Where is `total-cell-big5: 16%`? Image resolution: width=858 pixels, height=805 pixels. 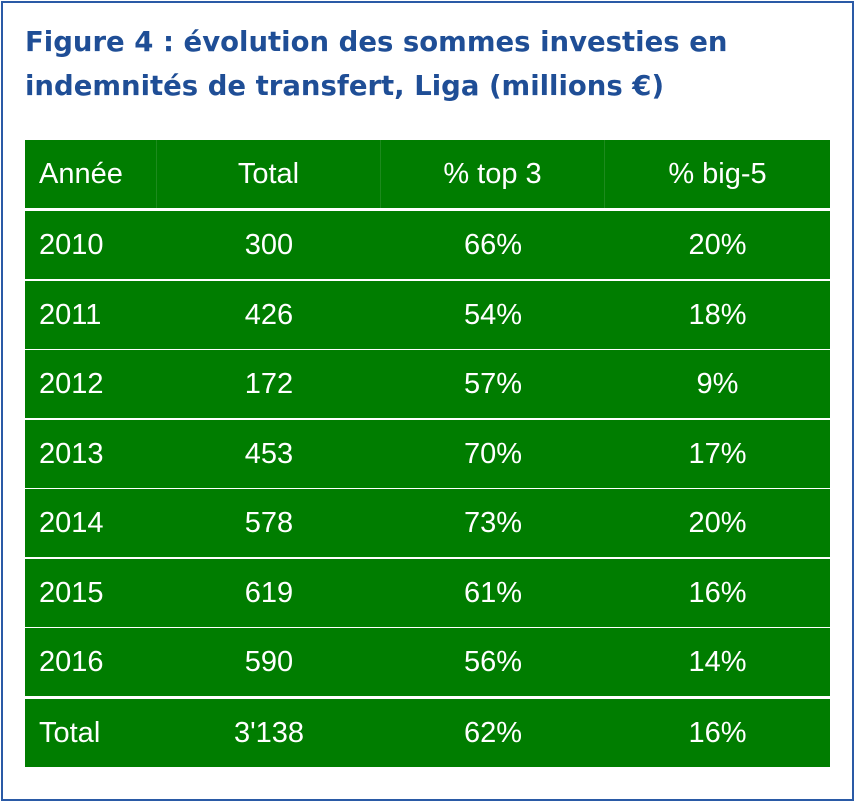
total-cell-big5: 16% is located at coordinates (717, 733).